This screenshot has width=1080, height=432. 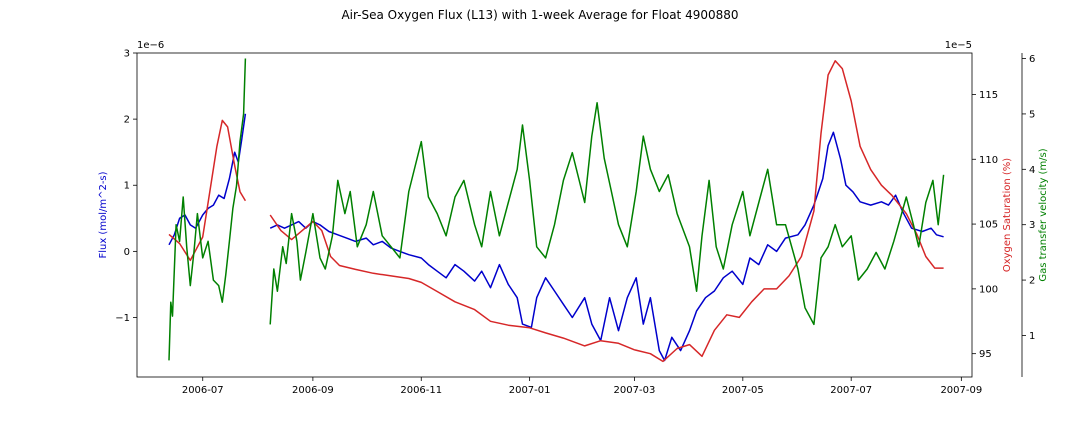 What do you see at coordinates (1032, 170) in the screenshot?
I see `right2-tick-label: 4` at bounding box center [1032, 170].